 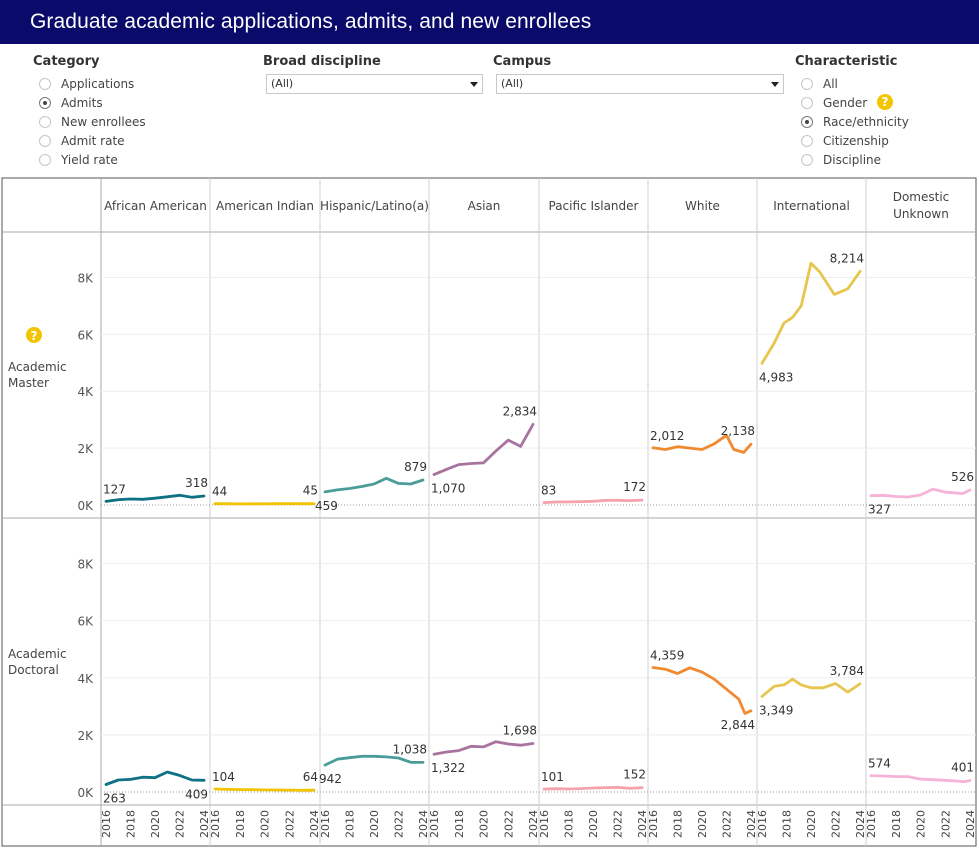 What do you see at coordinates (448, 489) in the screenshot?
I see `data-label-start: 1,070` at bounding box center [448, 489].